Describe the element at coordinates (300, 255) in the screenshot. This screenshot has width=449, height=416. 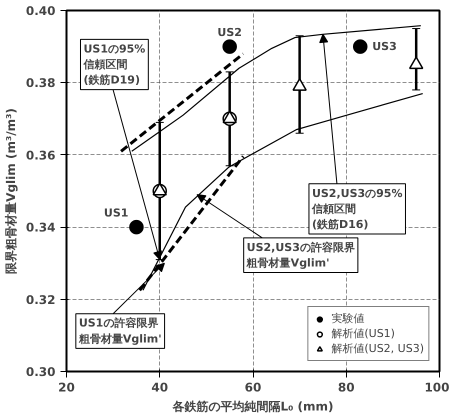
I see `annotation: US2,US3の許容限界粗骨材量Vglim'` at that location.